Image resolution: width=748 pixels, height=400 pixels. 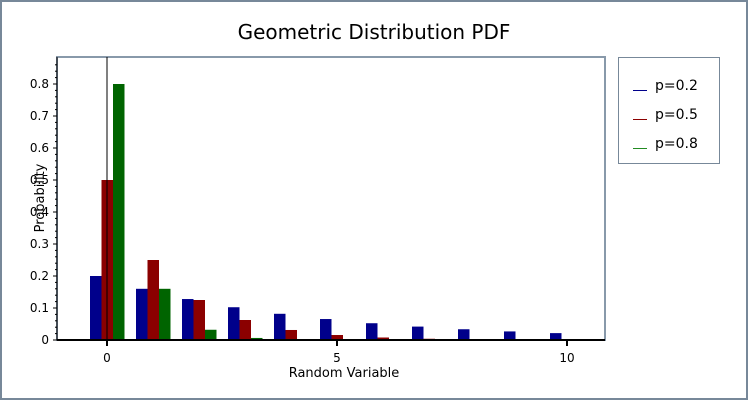 I want to click on legend-swatch-p08, so click(x=640, y=148).